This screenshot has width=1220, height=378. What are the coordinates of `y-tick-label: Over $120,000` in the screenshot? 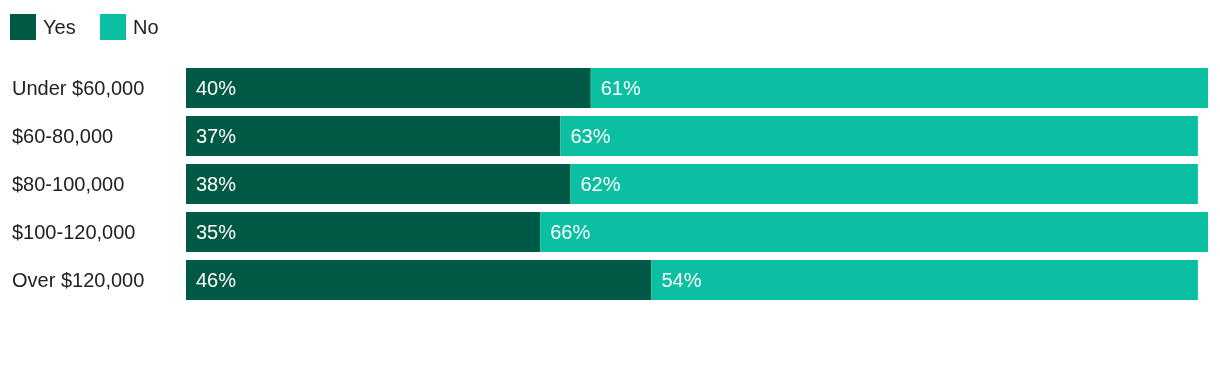 It's located at (78, 280).